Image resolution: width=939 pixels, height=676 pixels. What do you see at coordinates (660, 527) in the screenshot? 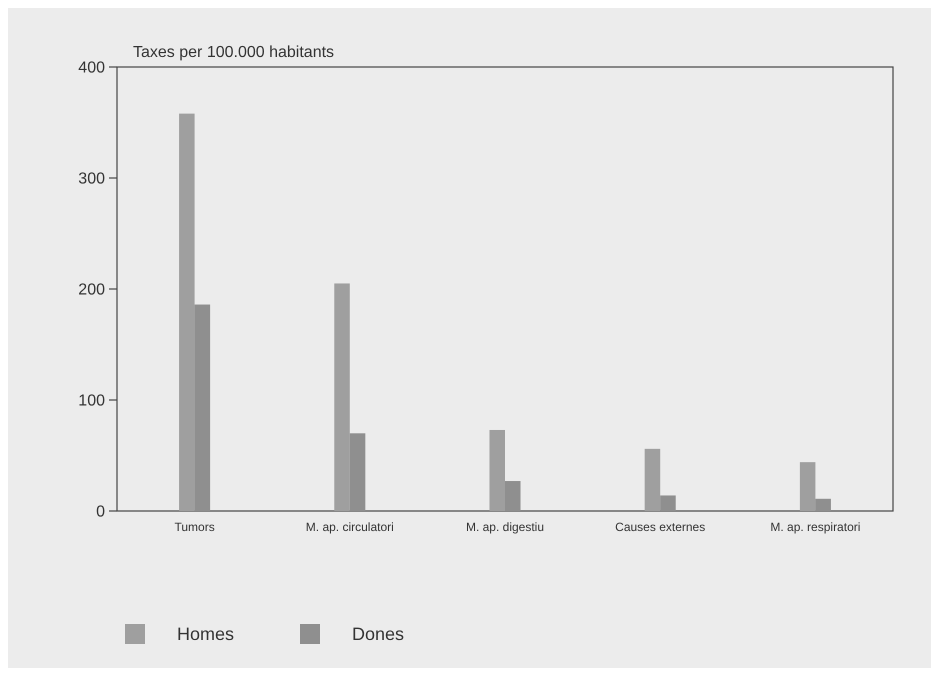
I see `x-tick-label: Causes externes` at bounding box center [660, 527].